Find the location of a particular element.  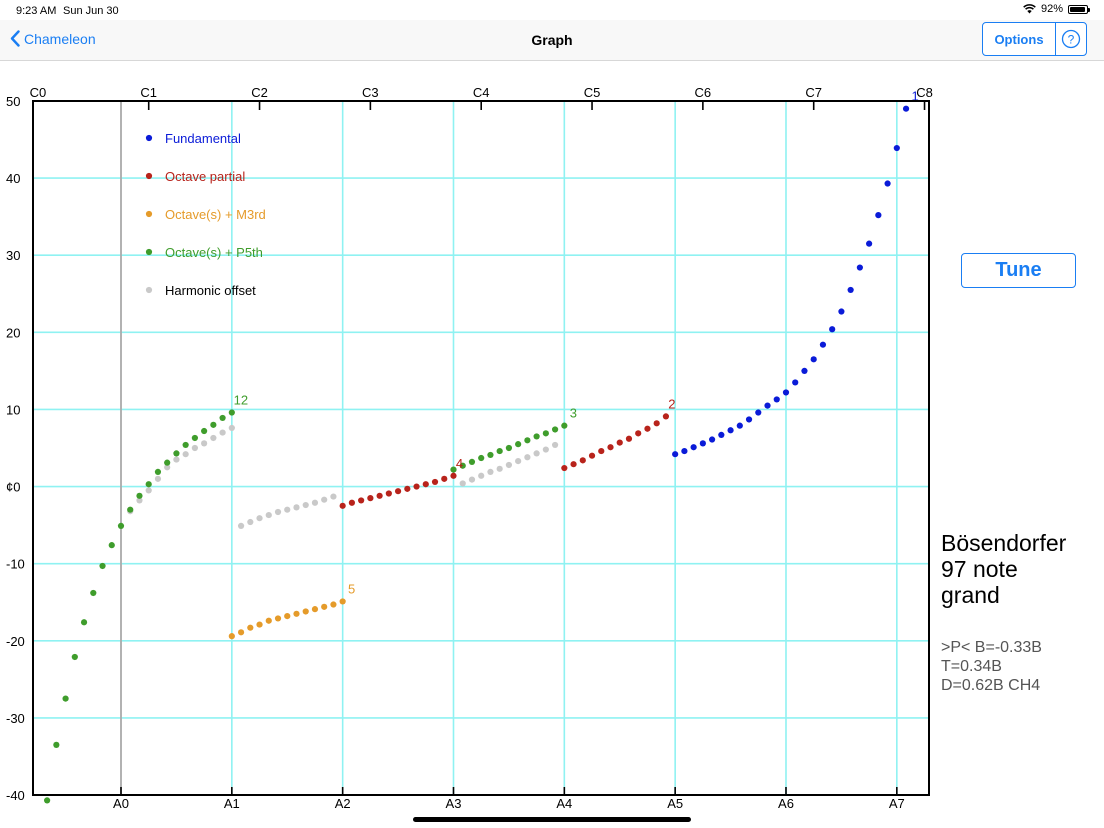

piano-parameters: >P< B=-0.33B T=0.34B D=0.62B CH4 is located at coordinates (1021, 666).